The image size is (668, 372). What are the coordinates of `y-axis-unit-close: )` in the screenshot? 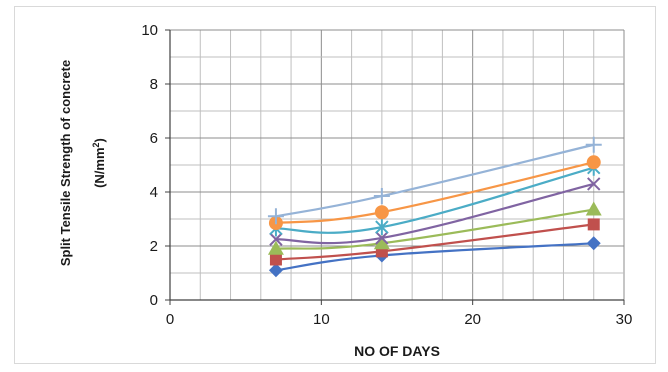 It's located at (99, 140).